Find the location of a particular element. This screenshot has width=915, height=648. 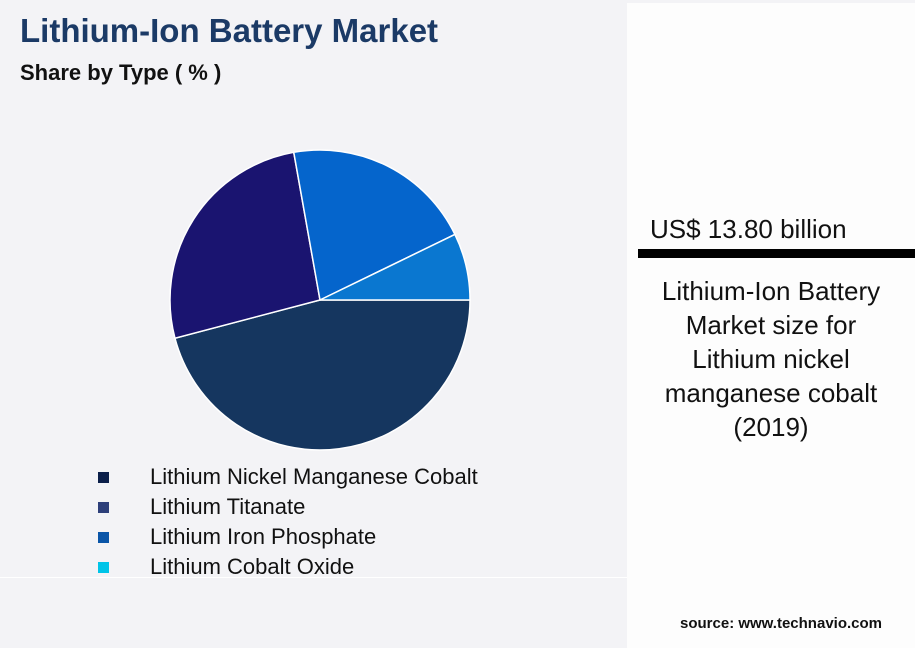

pie-slice-lithium-cobalt-oxide is located at coordinates (395, 267).